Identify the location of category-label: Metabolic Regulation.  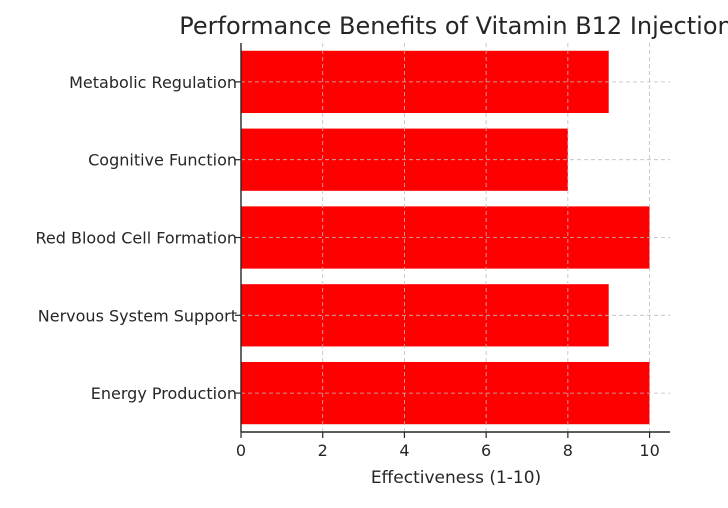
(153, 82).